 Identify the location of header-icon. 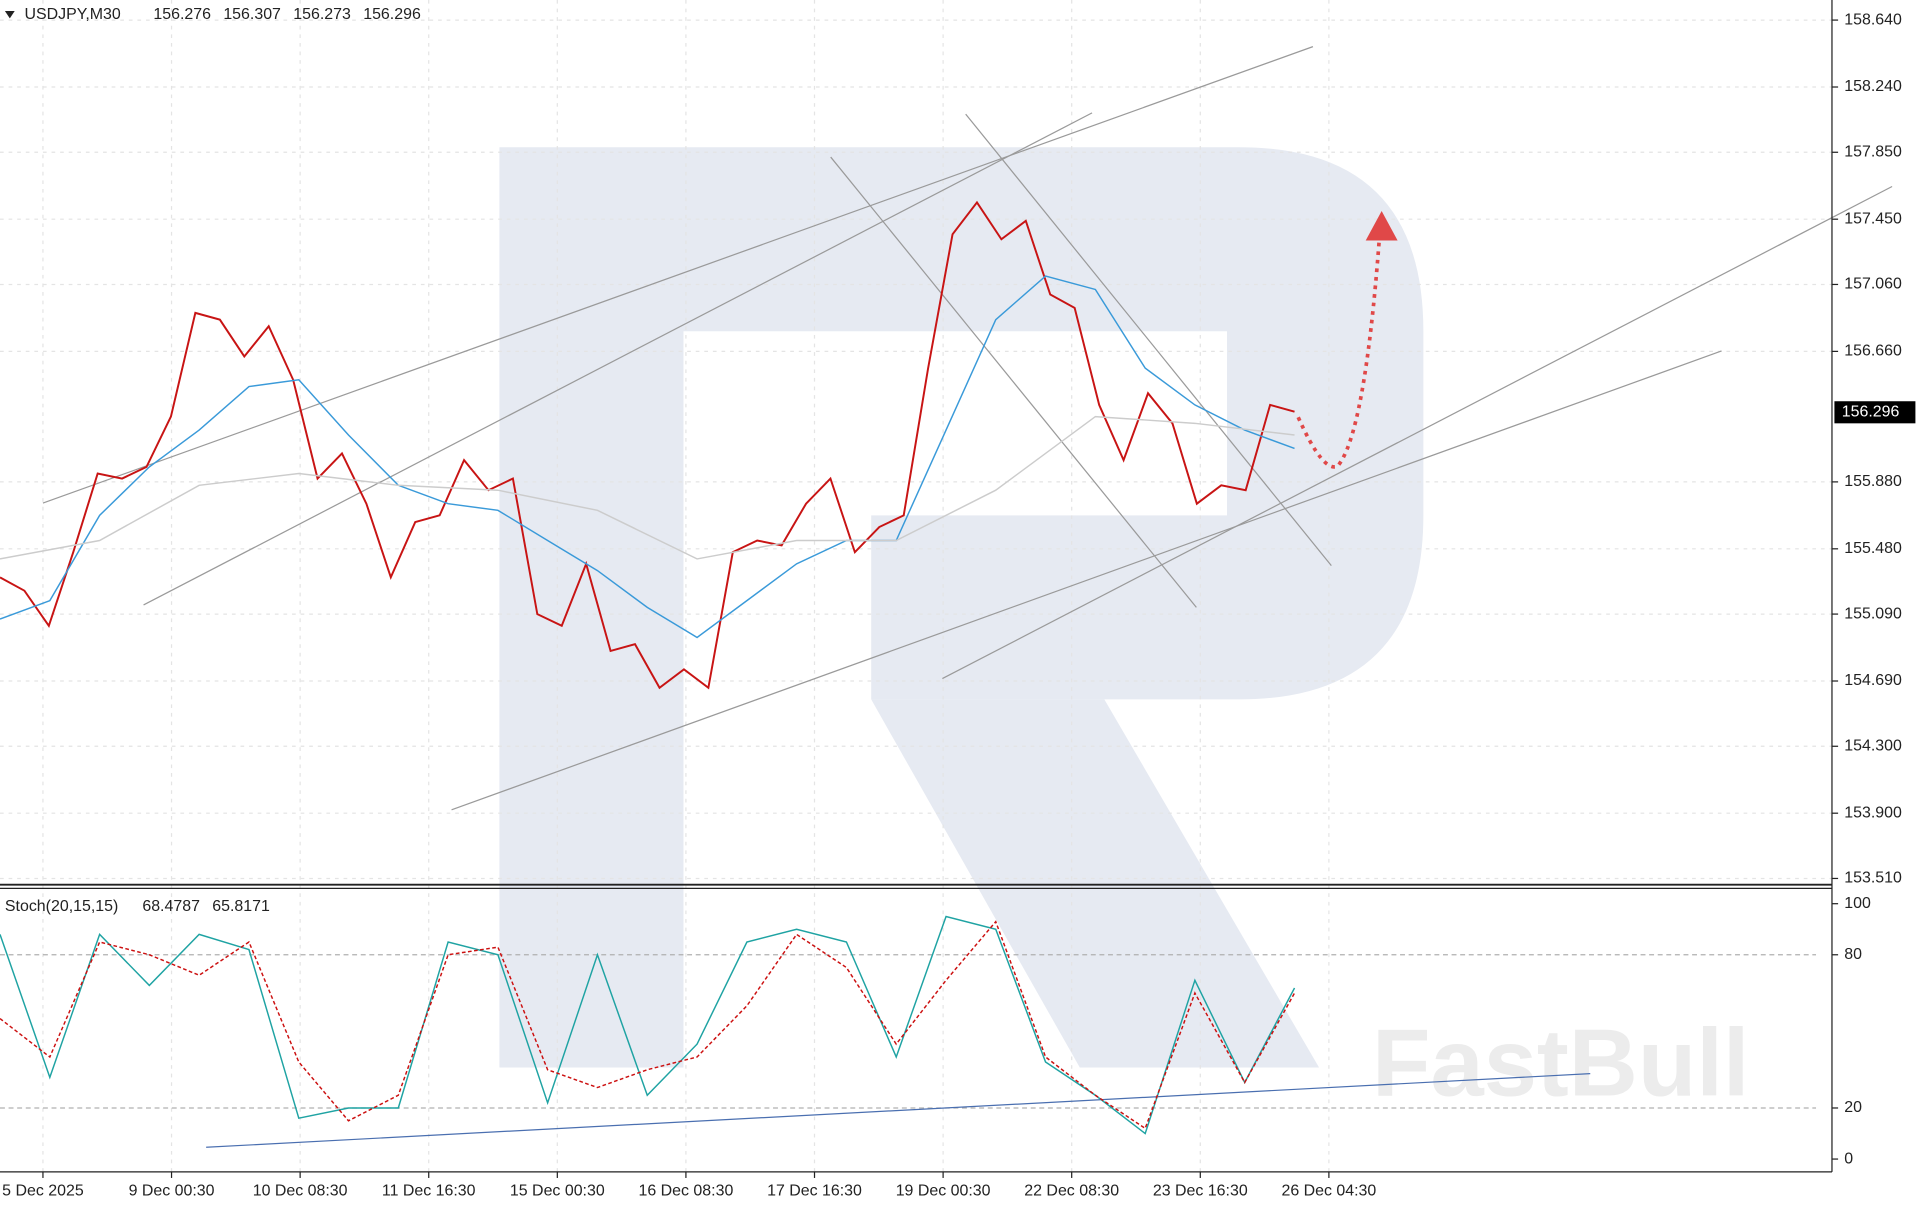
(9, 15).